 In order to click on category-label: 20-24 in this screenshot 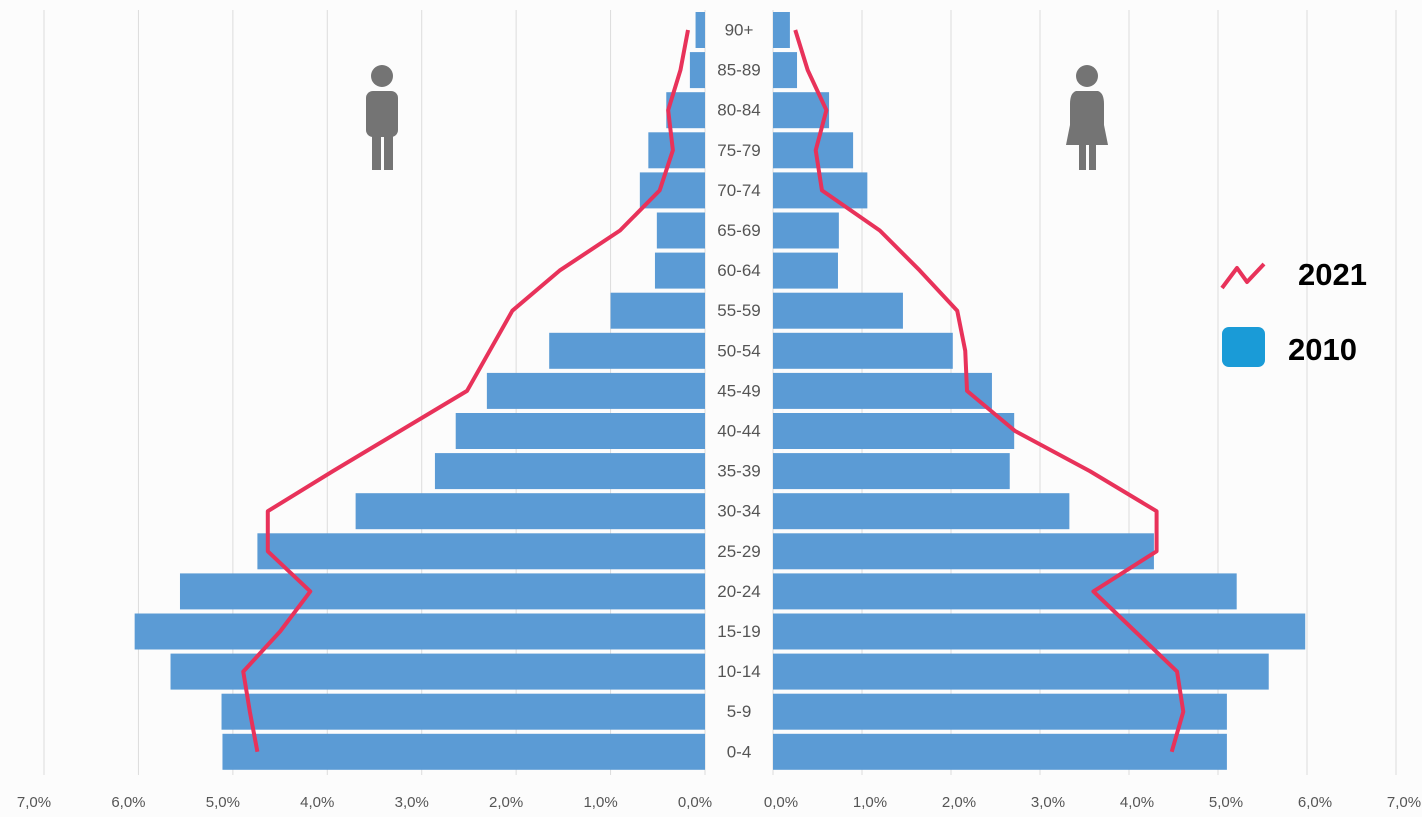, I will do `click(738, 591)`.